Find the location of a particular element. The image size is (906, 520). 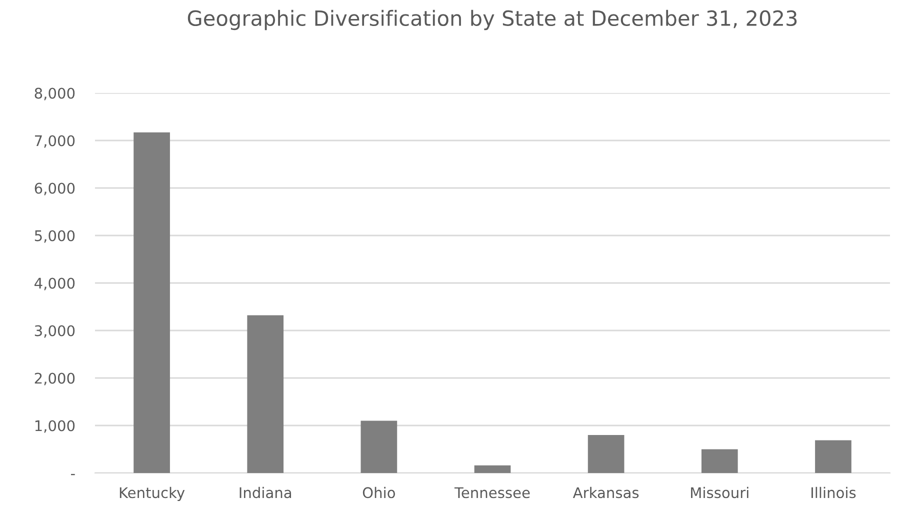

y-tick-label: 3,000 is located at coordinates (54, 331).